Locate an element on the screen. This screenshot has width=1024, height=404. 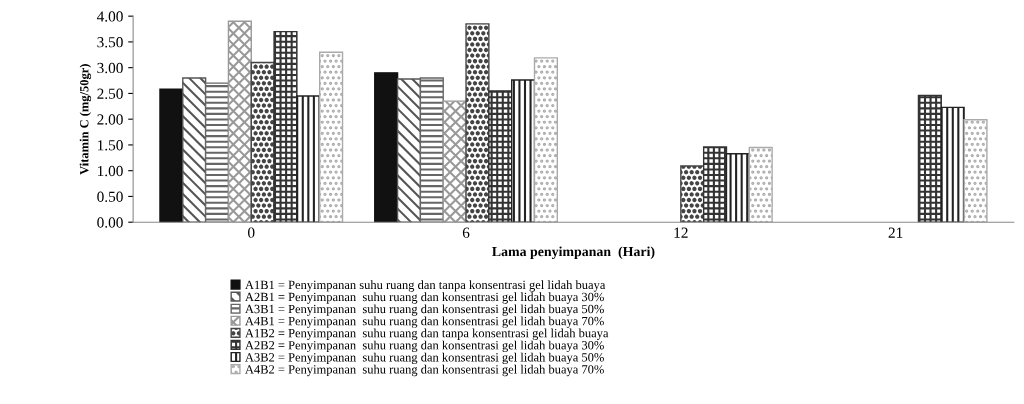
x-axis-title: Lama penyimpanan (Hari) is located at coordinates (573, 253).